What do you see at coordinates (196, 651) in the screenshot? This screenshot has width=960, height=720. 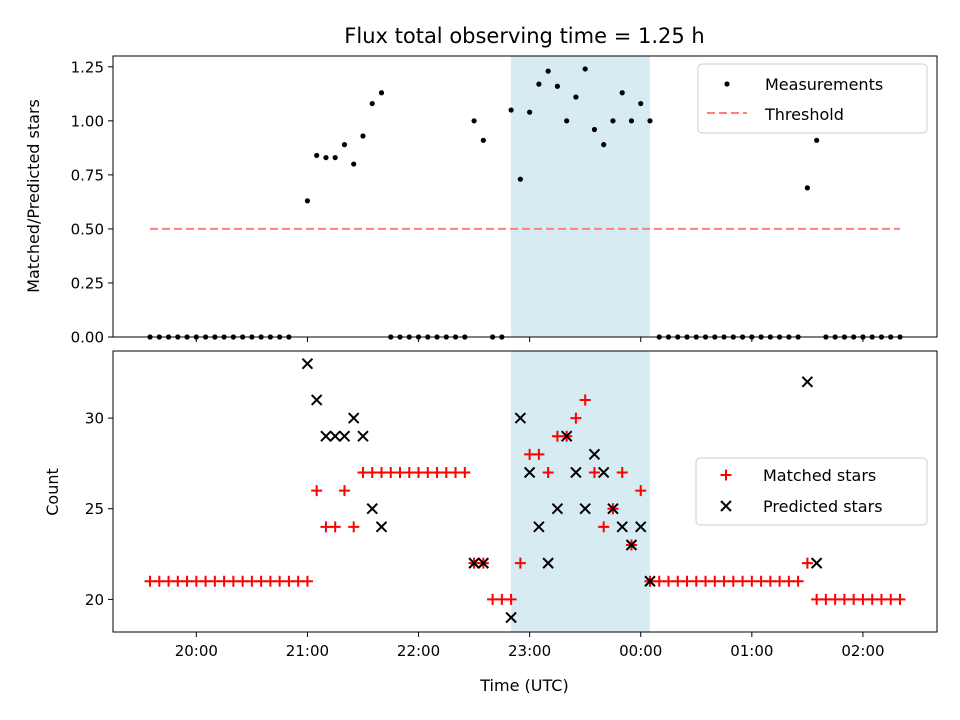 I see `x-tick-label: 20:00` at bounding box center [196, 651].